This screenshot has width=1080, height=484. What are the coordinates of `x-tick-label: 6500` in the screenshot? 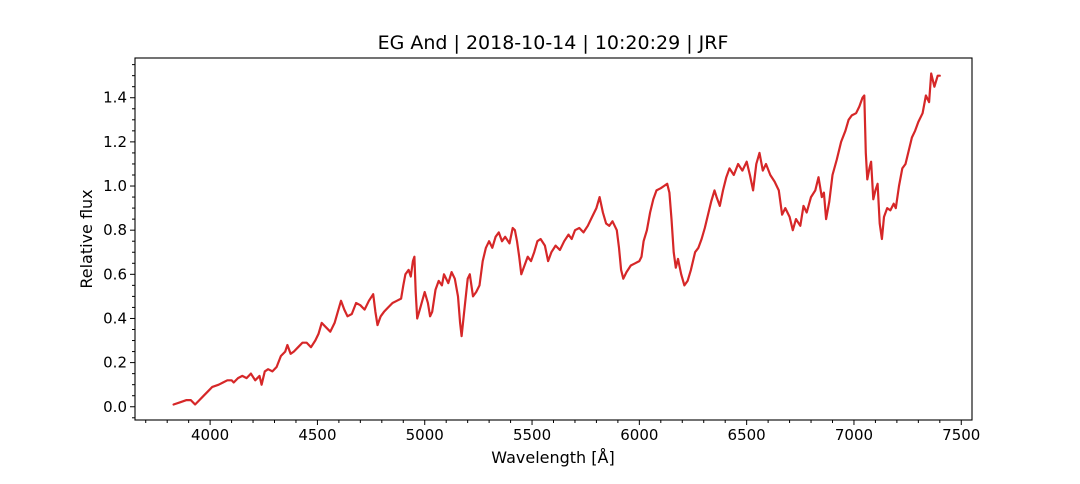 It's located at (747, 435).